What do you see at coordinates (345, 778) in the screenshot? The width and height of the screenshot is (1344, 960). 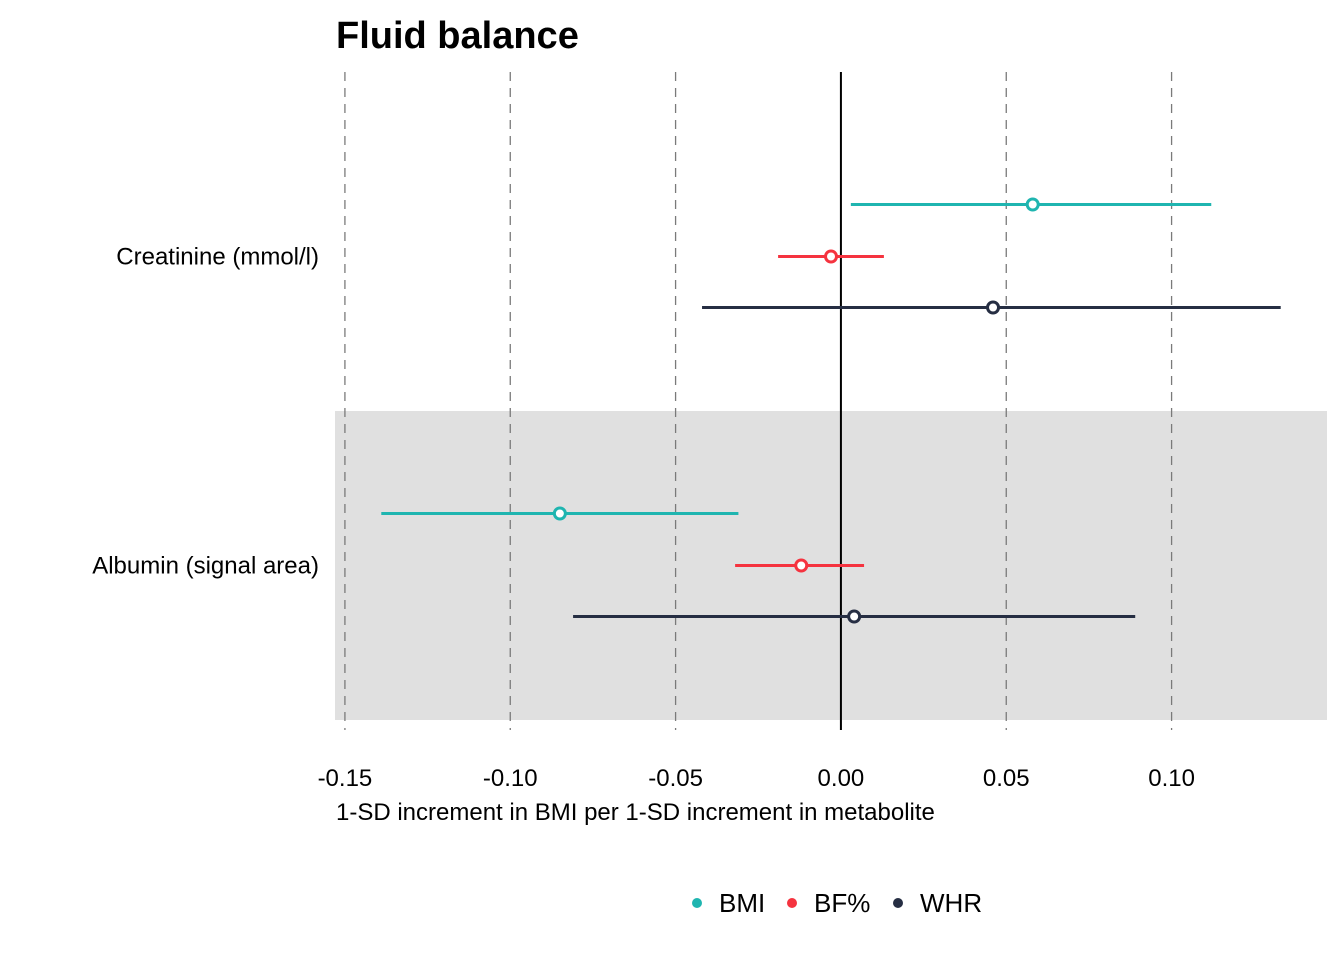 I see `x-tick-label: -0.15` at bounding box center [345, 778].